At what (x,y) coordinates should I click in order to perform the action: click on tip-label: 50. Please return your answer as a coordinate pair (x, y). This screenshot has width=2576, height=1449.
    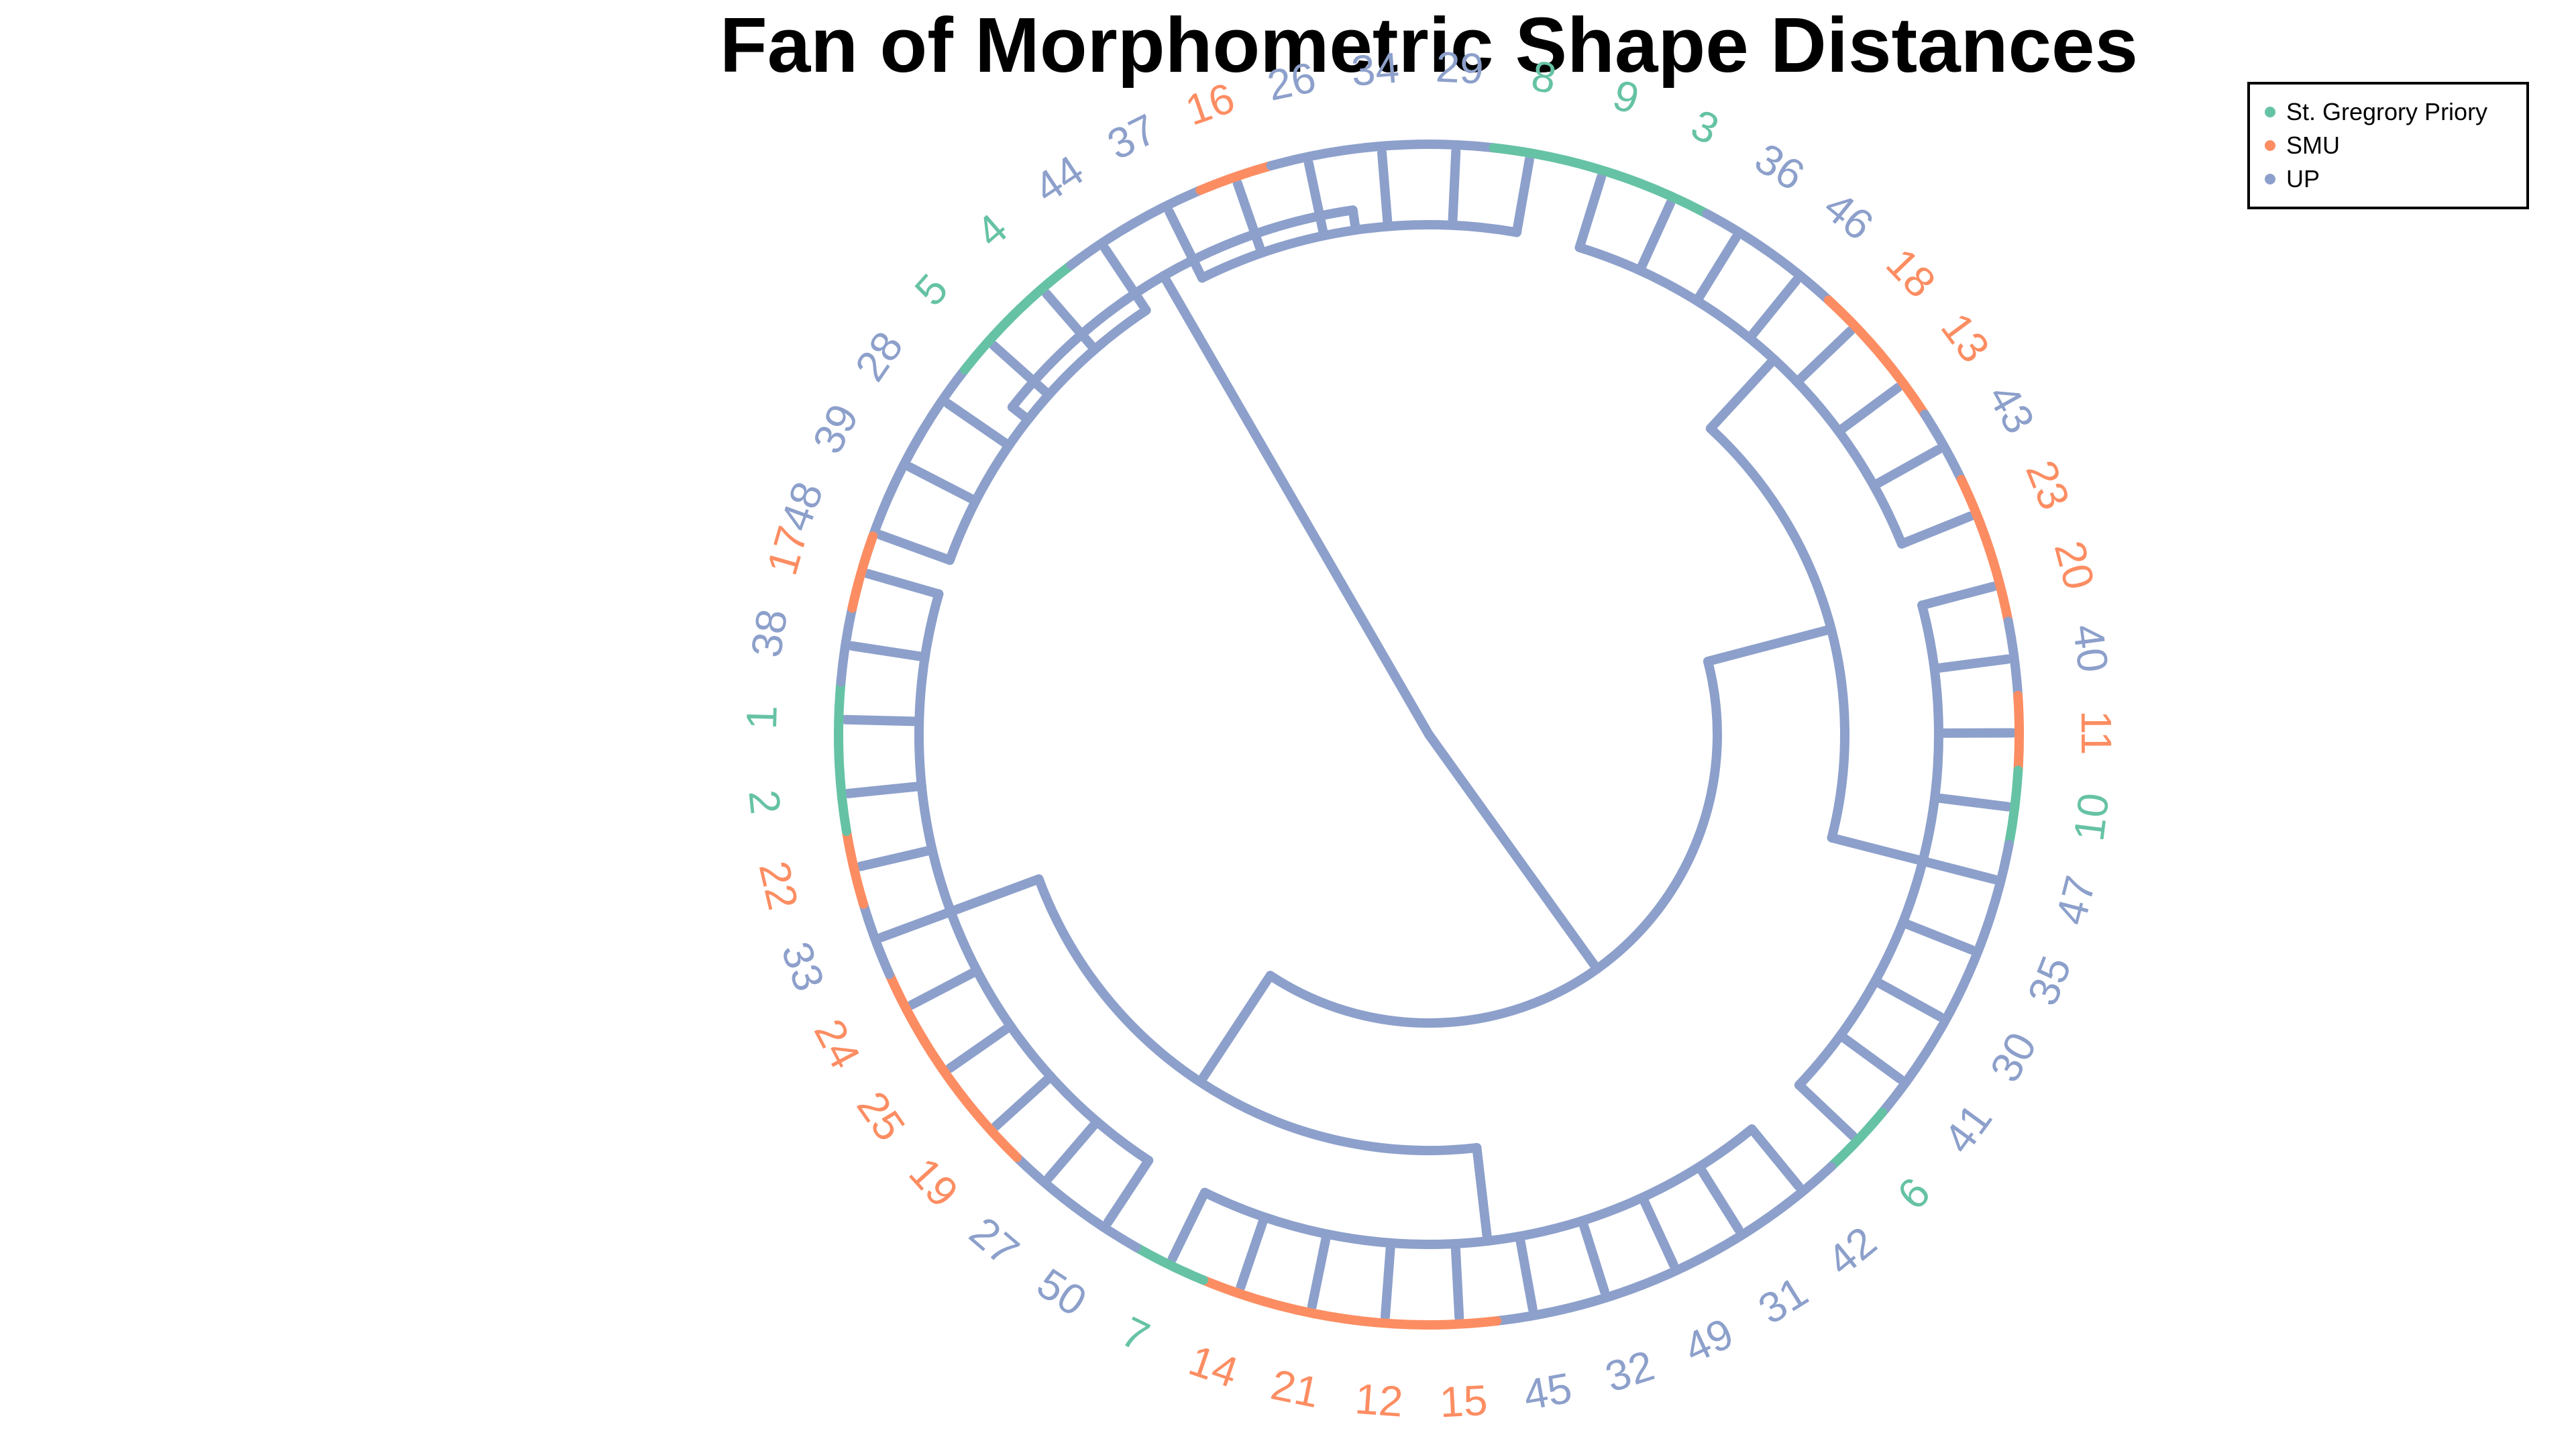
    Looking at the image, I should click on (1061, 1292).